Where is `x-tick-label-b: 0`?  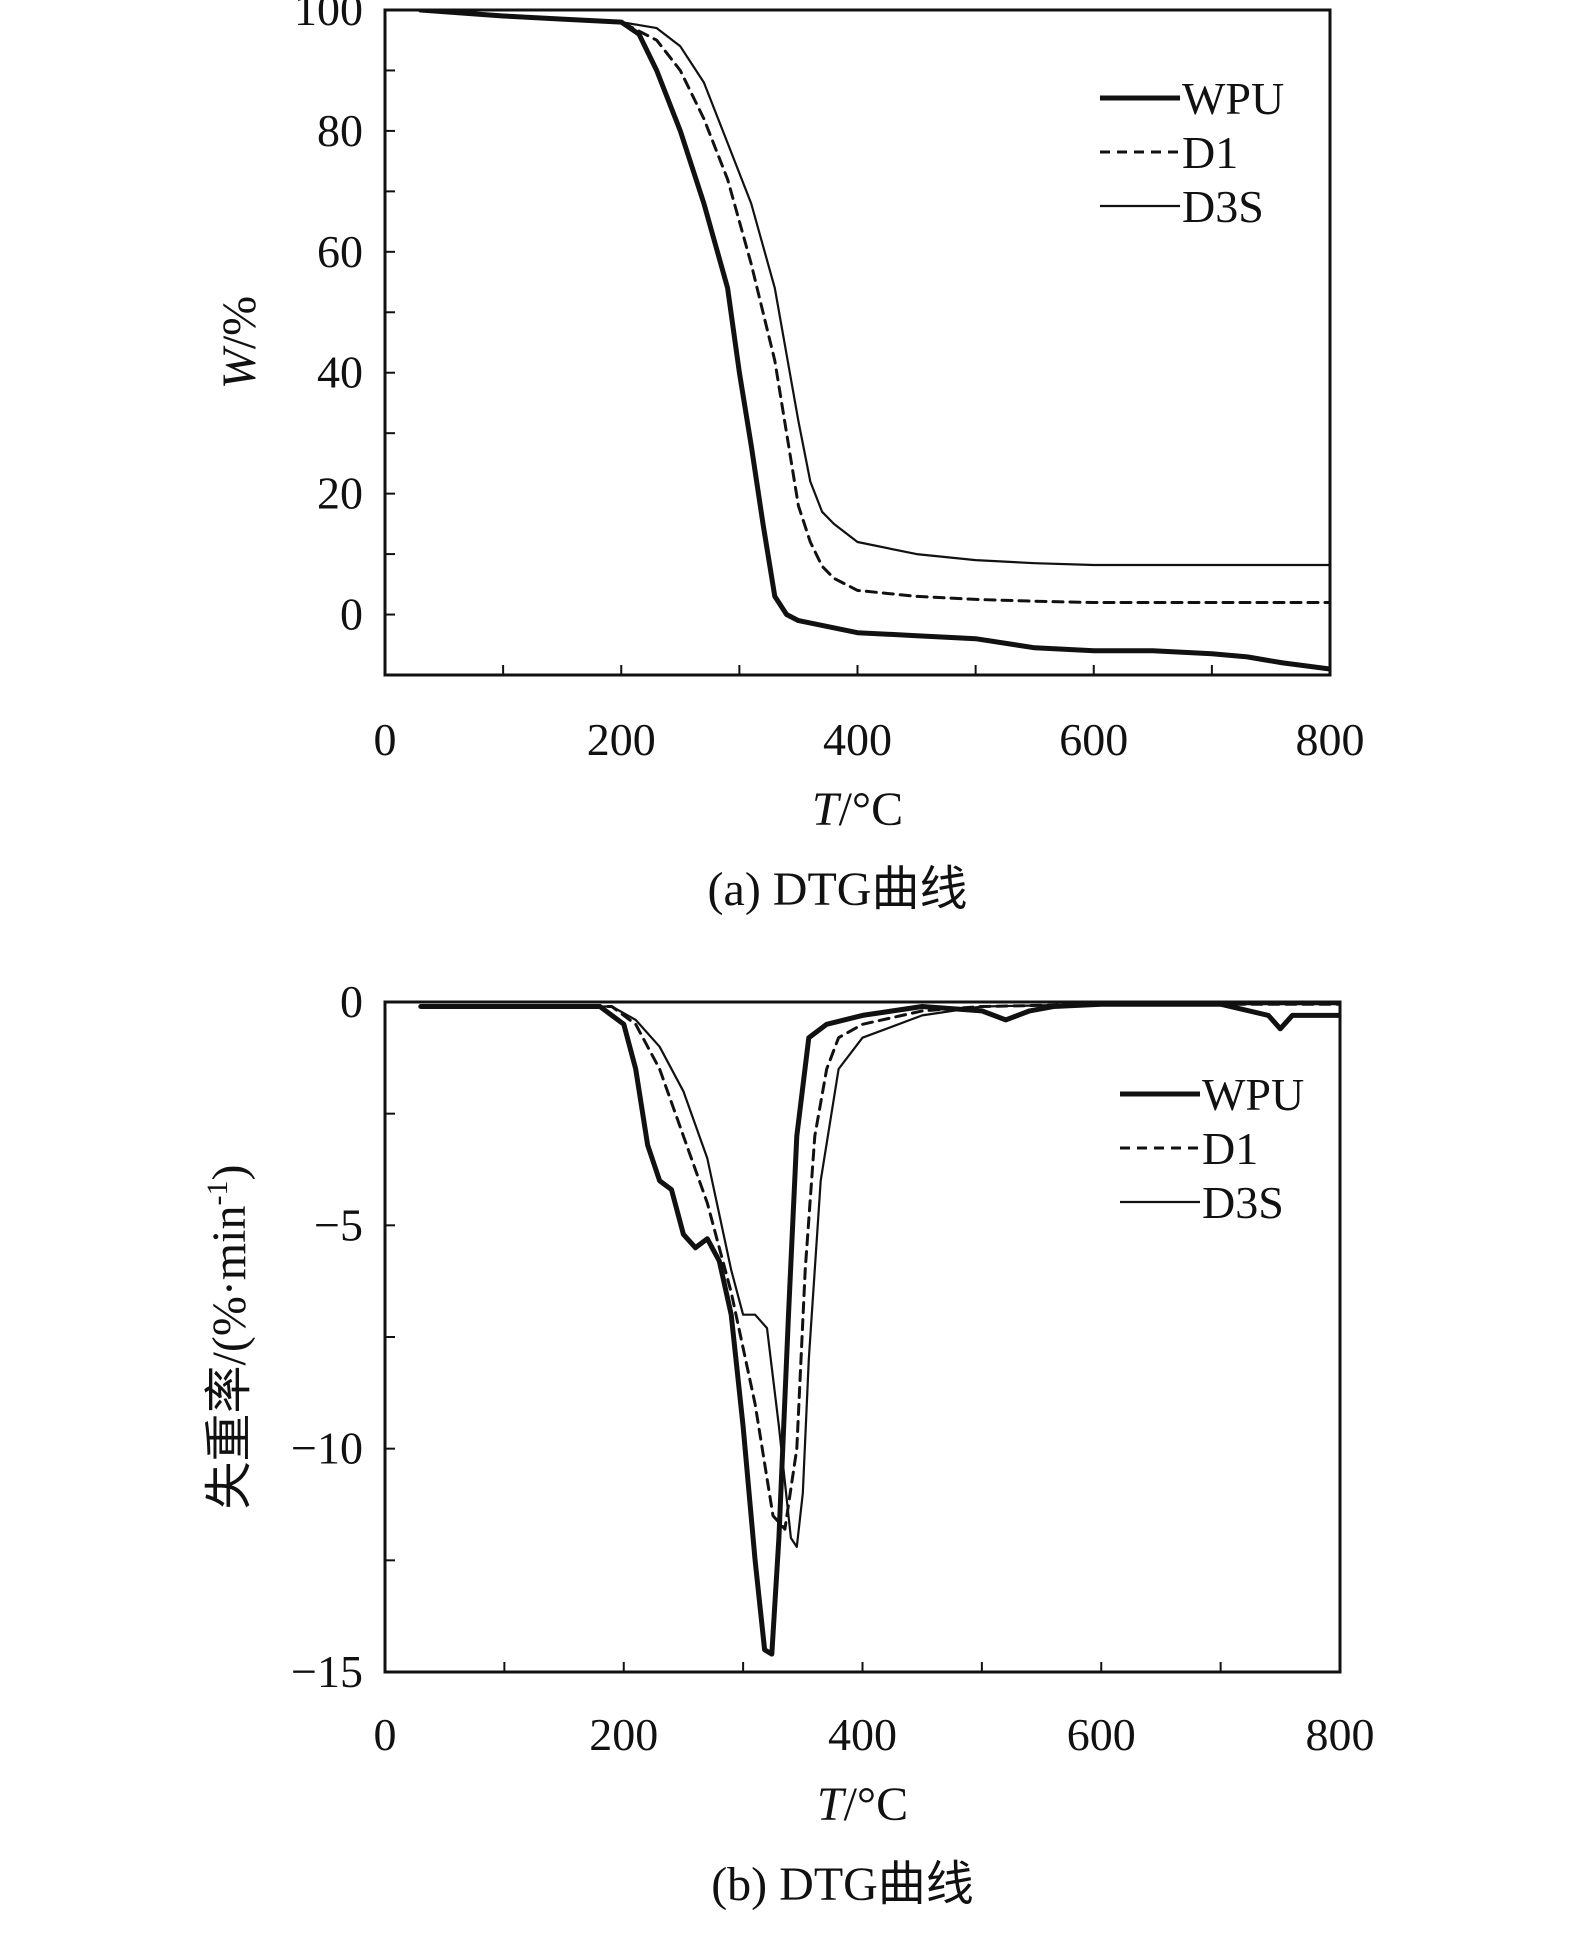
x-tick-label-b: 0 is located at coordinates (385, 1734).